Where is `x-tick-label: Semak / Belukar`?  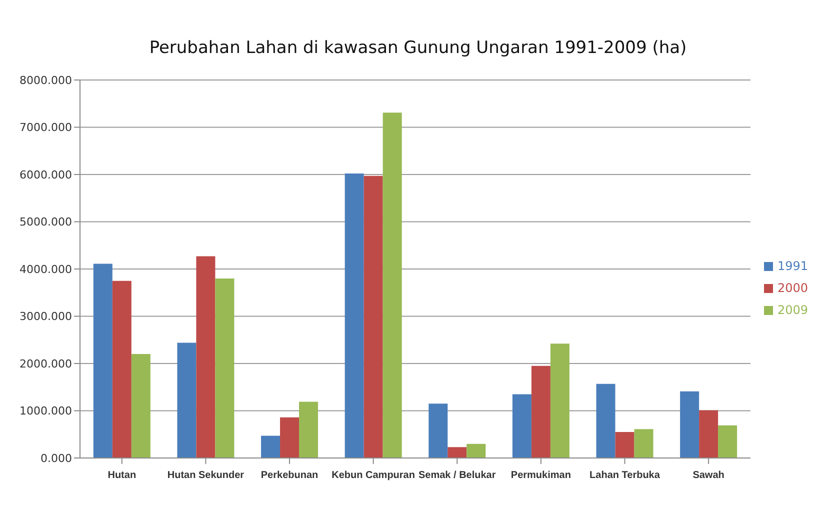
x-tick-label: Semak / Belukar is located at coordinates (457, 475).